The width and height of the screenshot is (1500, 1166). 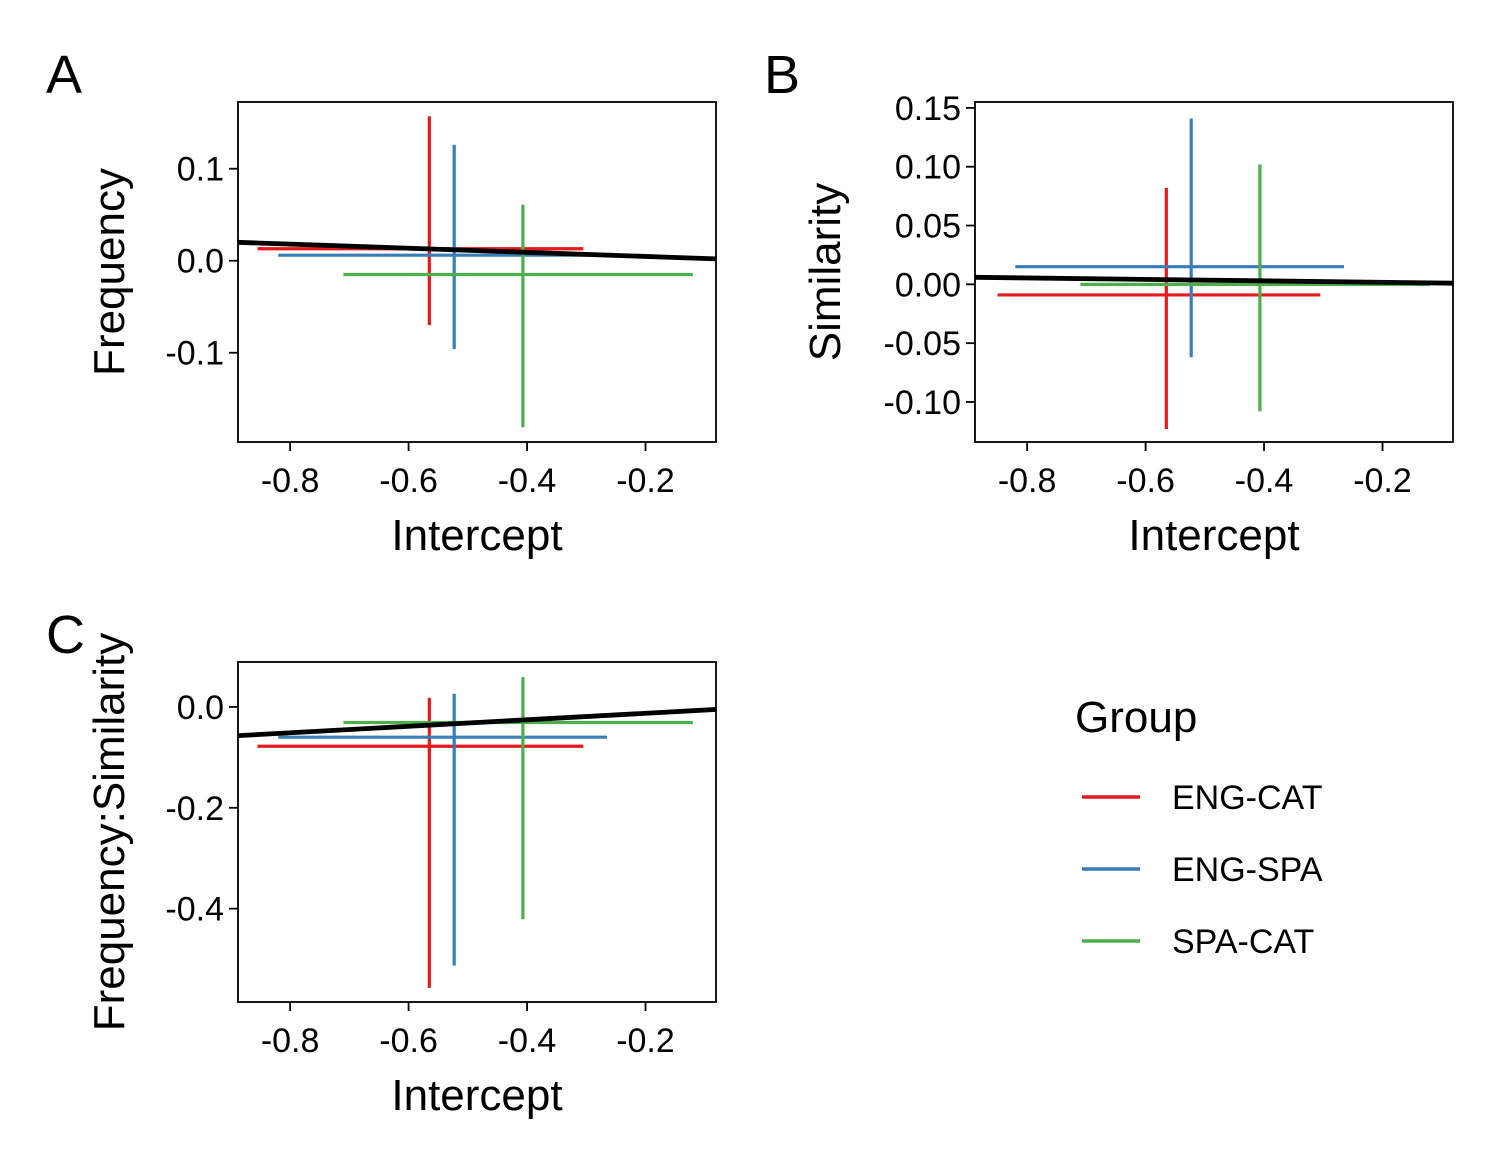 I want to click on x-tick-label-b: -0.2, so click(x=1382, y=481).